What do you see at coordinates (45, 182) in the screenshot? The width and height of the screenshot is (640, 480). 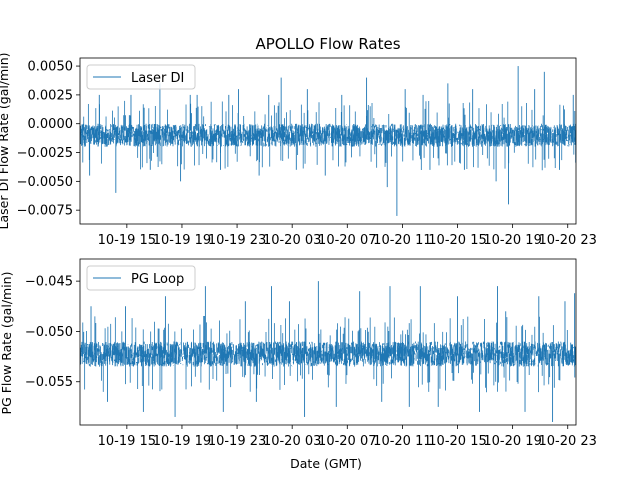 I see `y-tick-label: −0.0050` at bounding box center [45, 182].